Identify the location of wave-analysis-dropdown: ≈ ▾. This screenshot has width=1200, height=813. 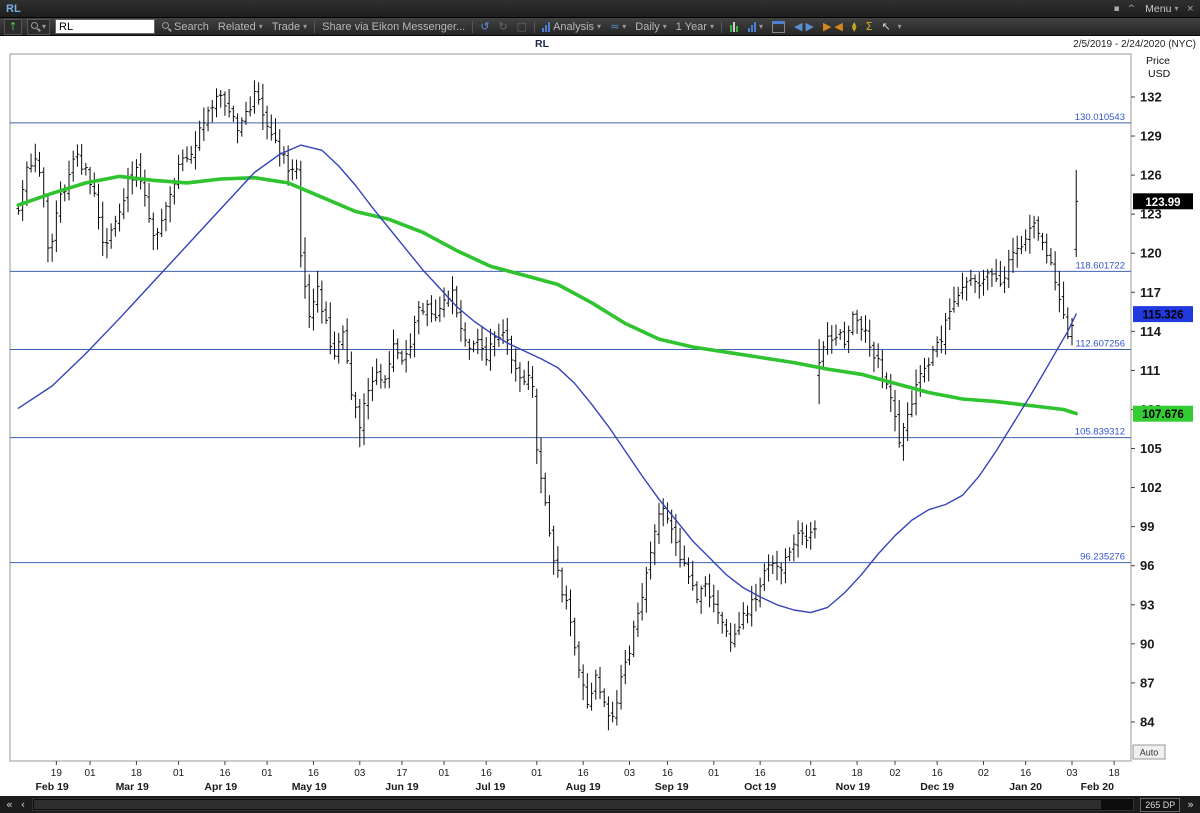
(618, 26).